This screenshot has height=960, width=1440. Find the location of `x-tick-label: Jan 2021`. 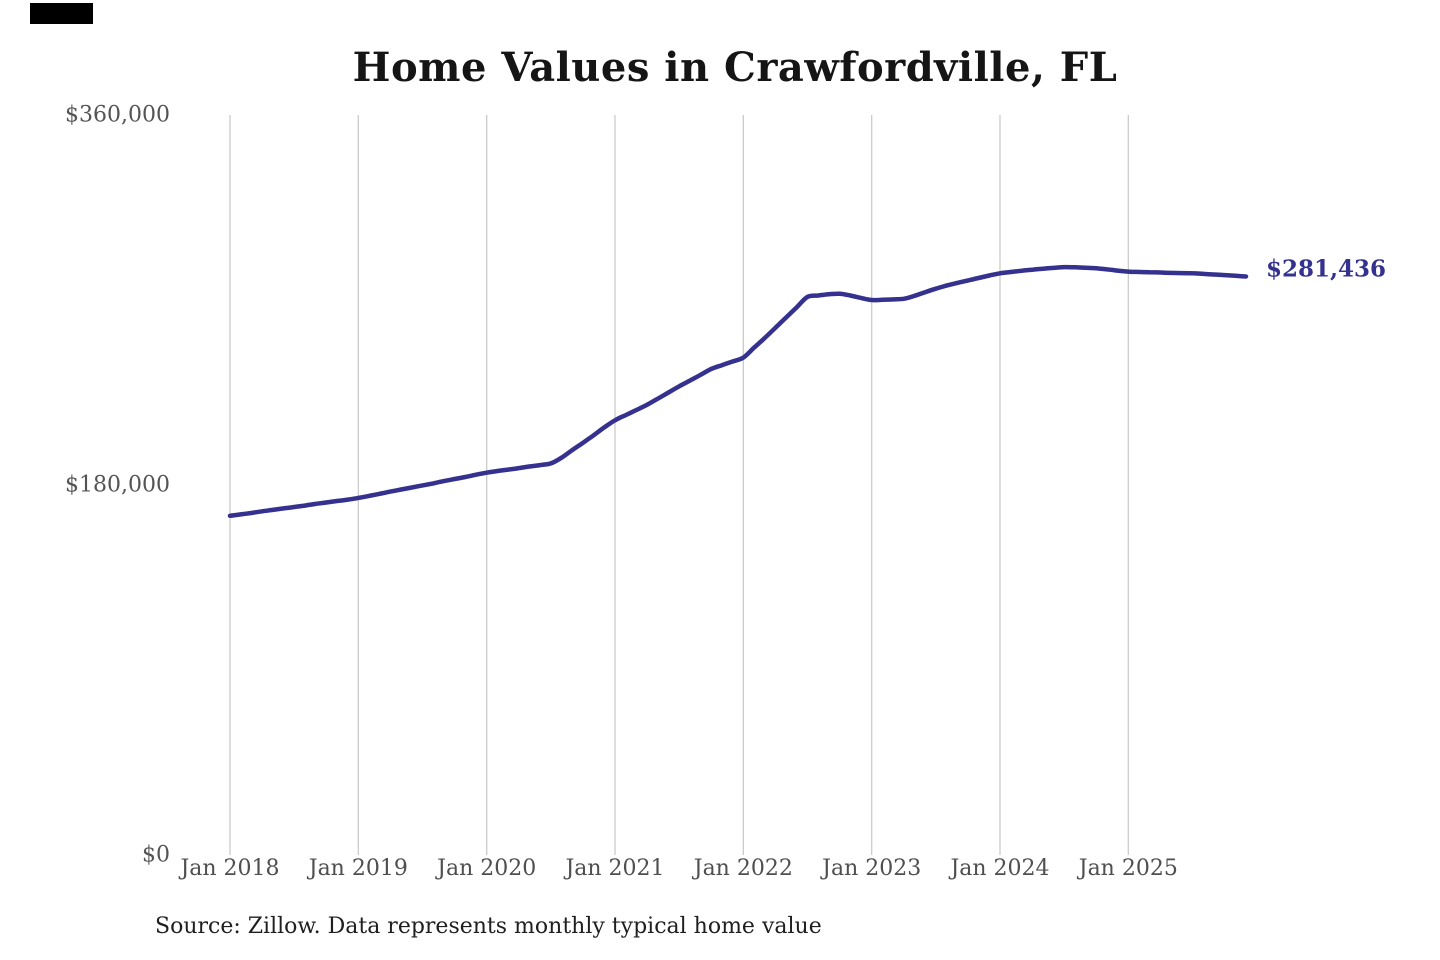

x-tick-label: Jan 2021 is located at coordinates (615, 868).